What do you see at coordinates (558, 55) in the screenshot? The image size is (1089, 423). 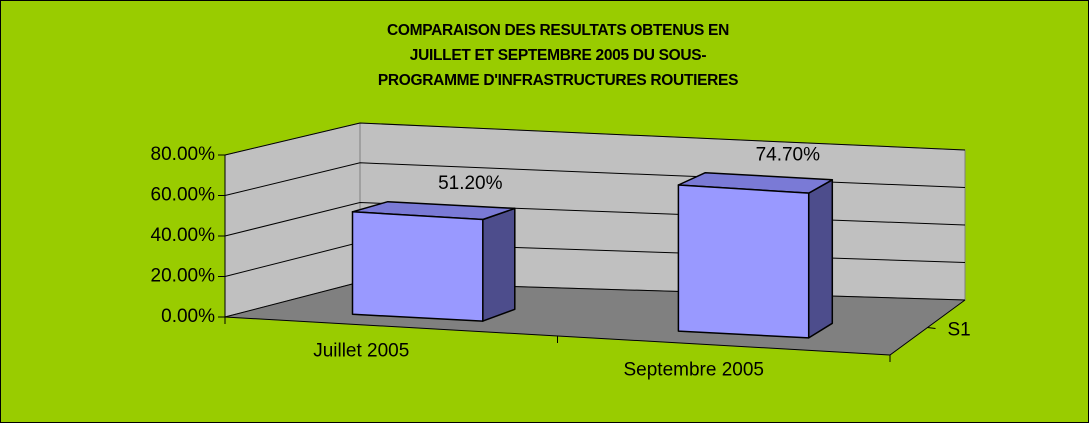 I see `chart-title: JUILLET ET SEPTEMBRE 2005 DU SOUS-` at bounding box center [558, 55].